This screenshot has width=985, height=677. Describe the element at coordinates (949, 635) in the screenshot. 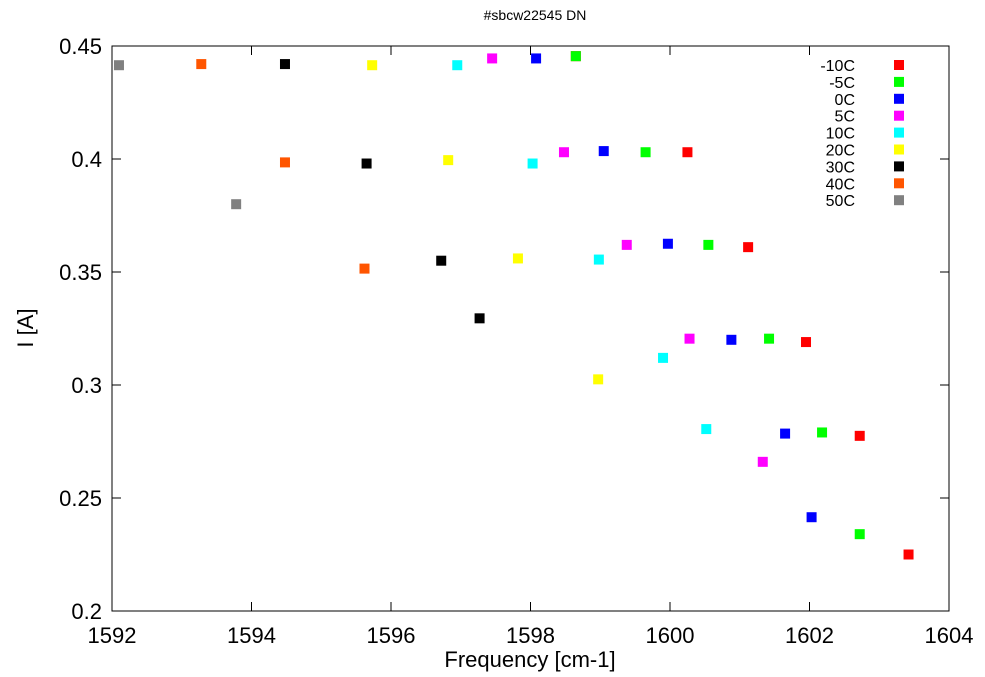

I see `x-tick-label: 1604` at that location.